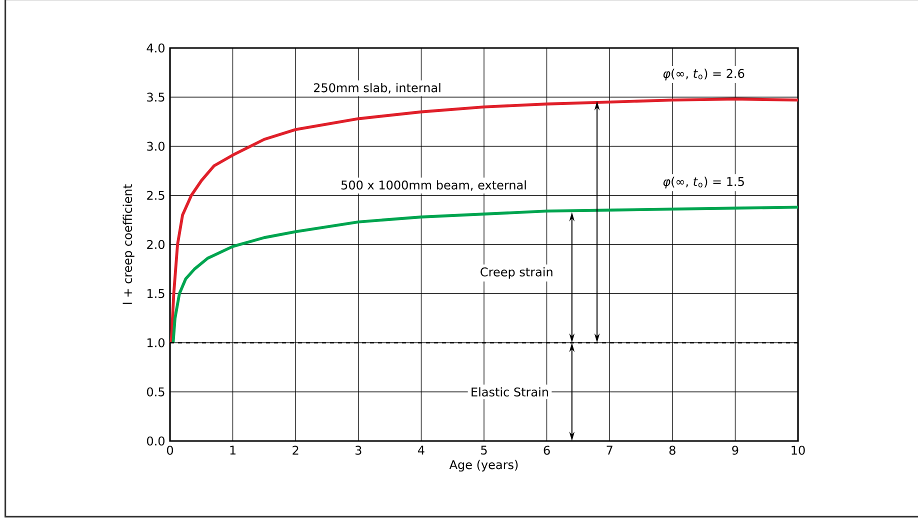 The image size is (918, 518). I want to click on x-tick-label: 4, so click(421, 450).